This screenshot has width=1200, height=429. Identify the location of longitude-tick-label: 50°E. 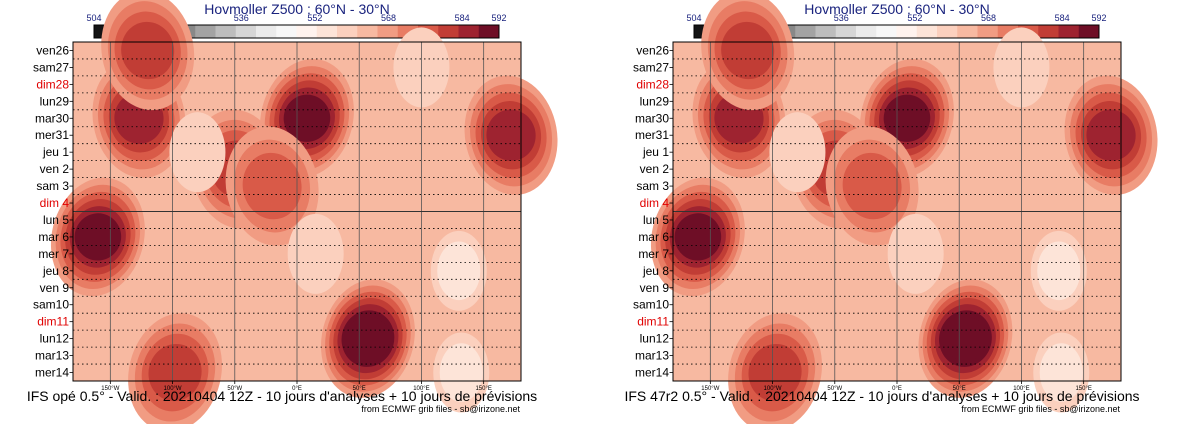
(959, 389).